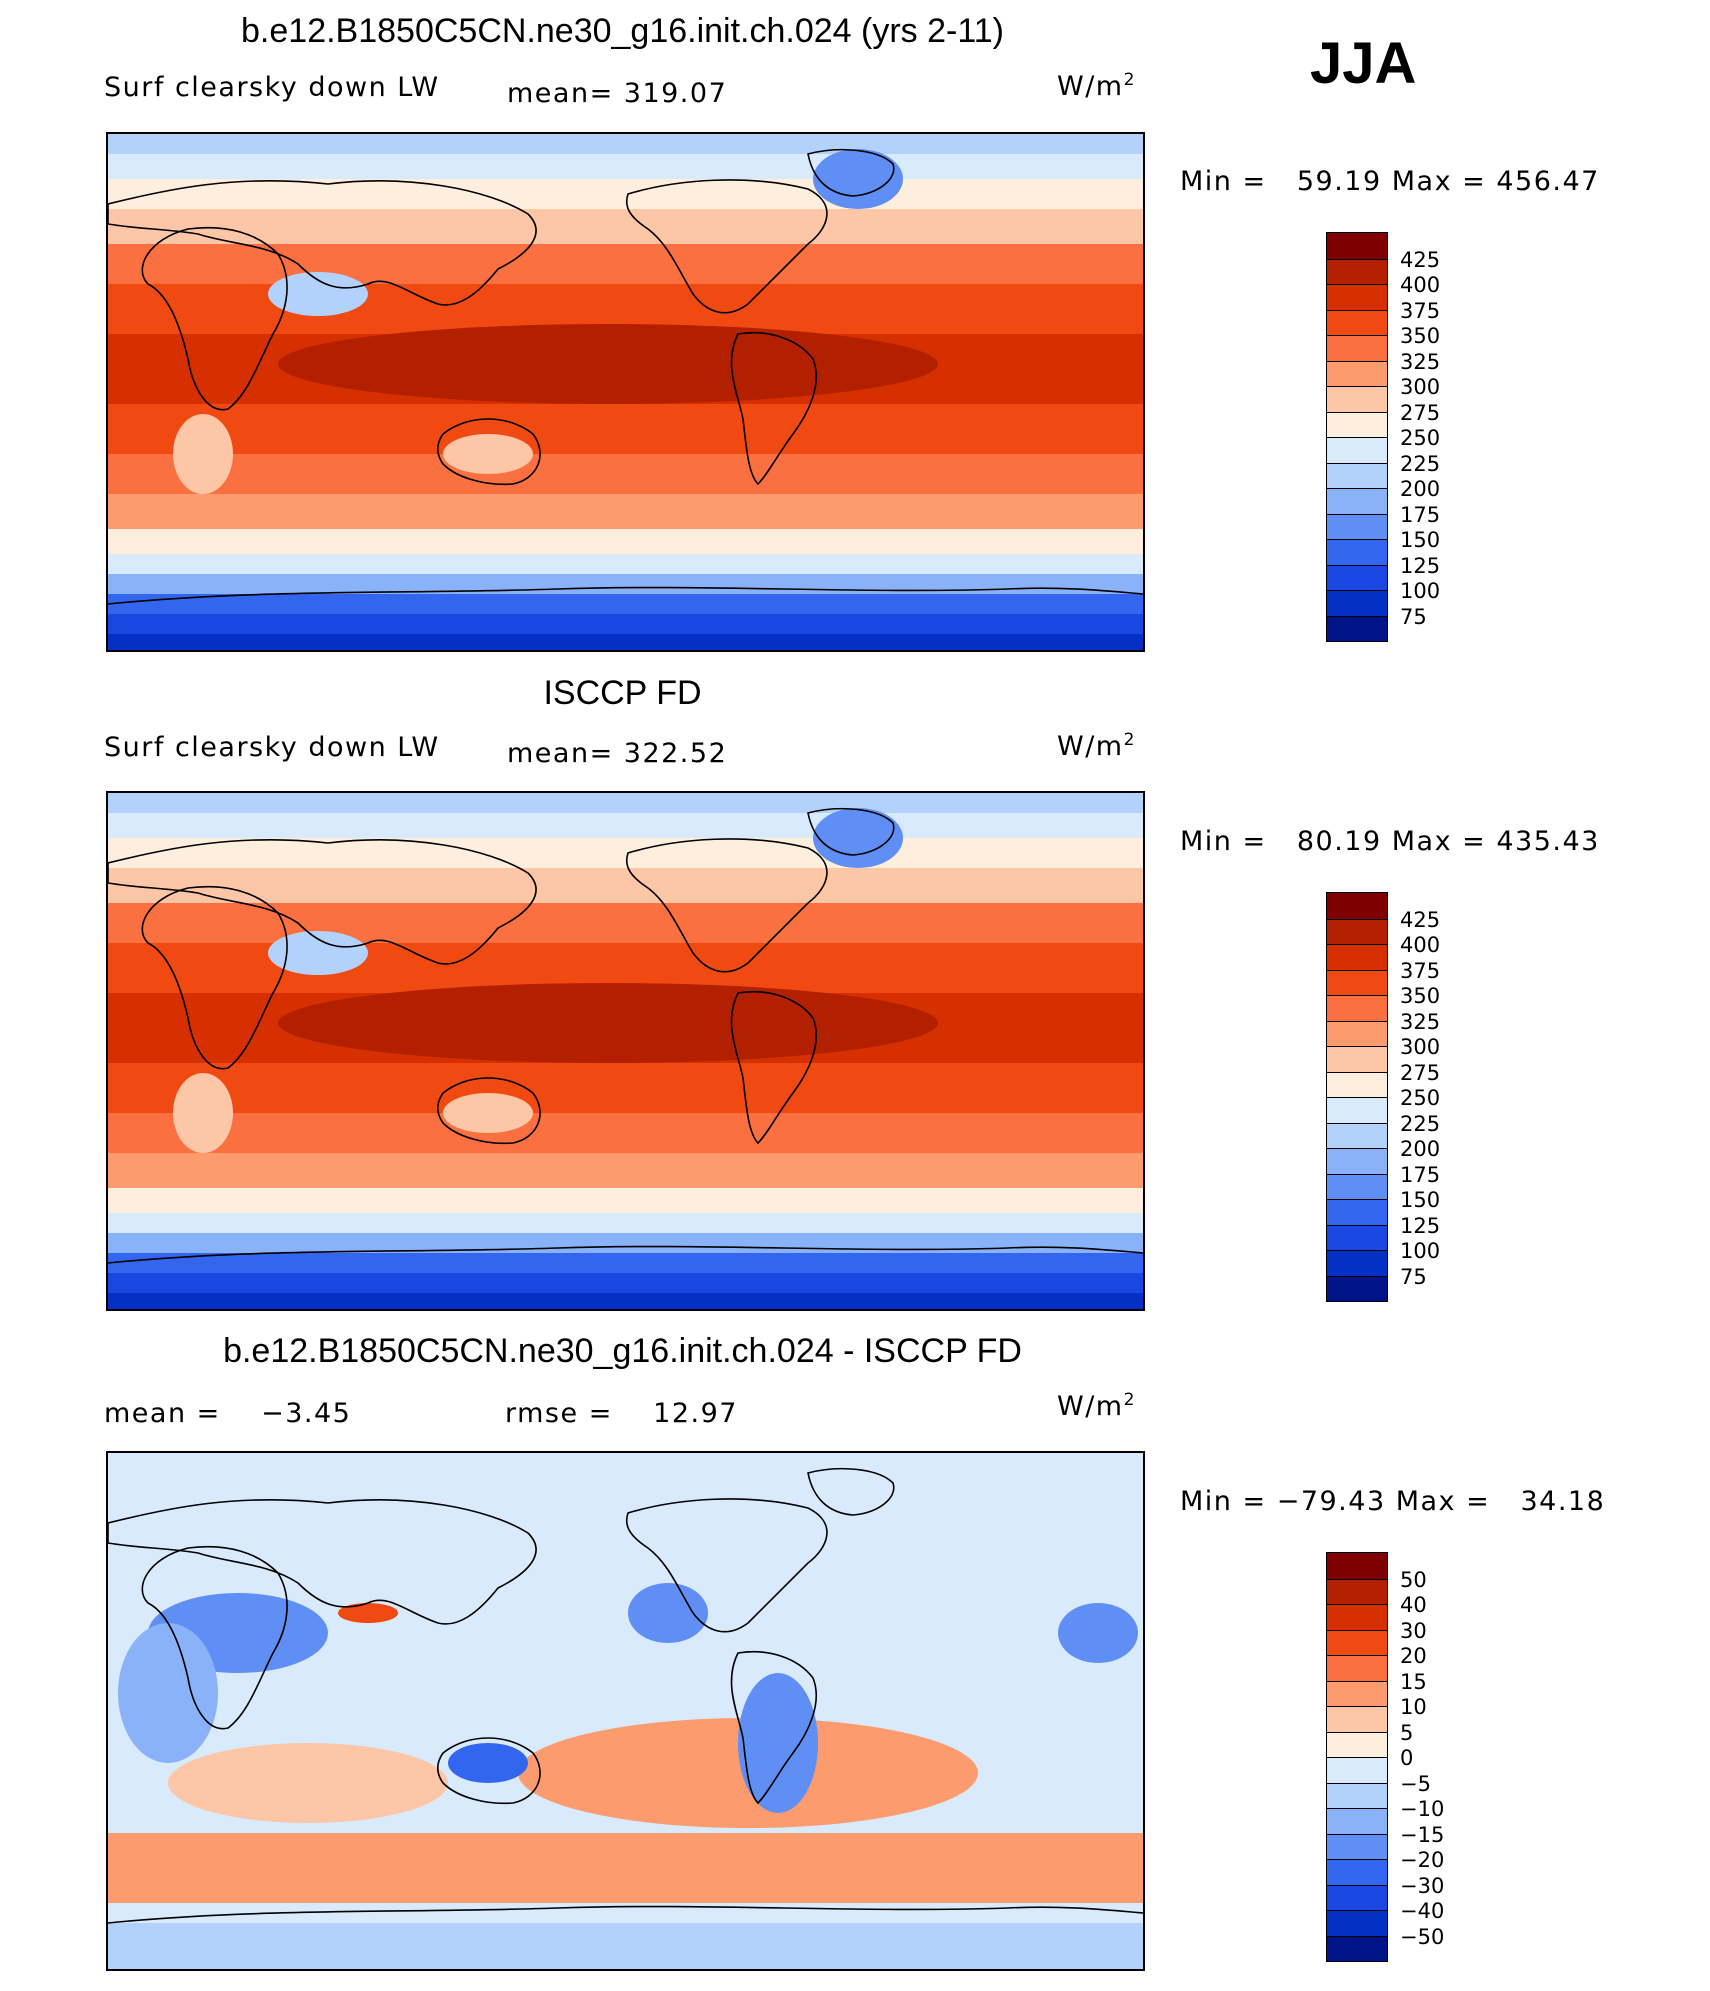 The height and width of the screenshot is (1991, 1710). I want to click on panel3-rmse-label: rmse = 12.97, so click(621, 1413).